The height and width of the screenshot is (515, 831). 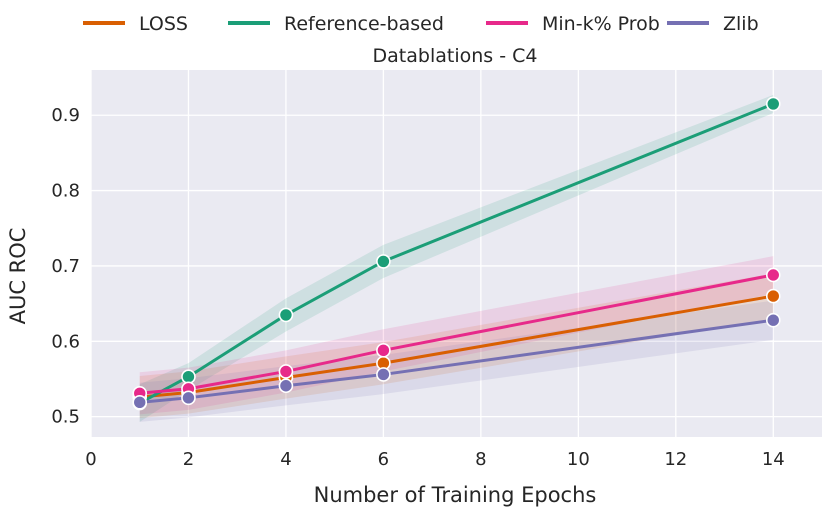 What do you see at coordinates (65, 341) in the screenshot?
I see `y-tick-label: 0.6` at bounding box center [65, 341].